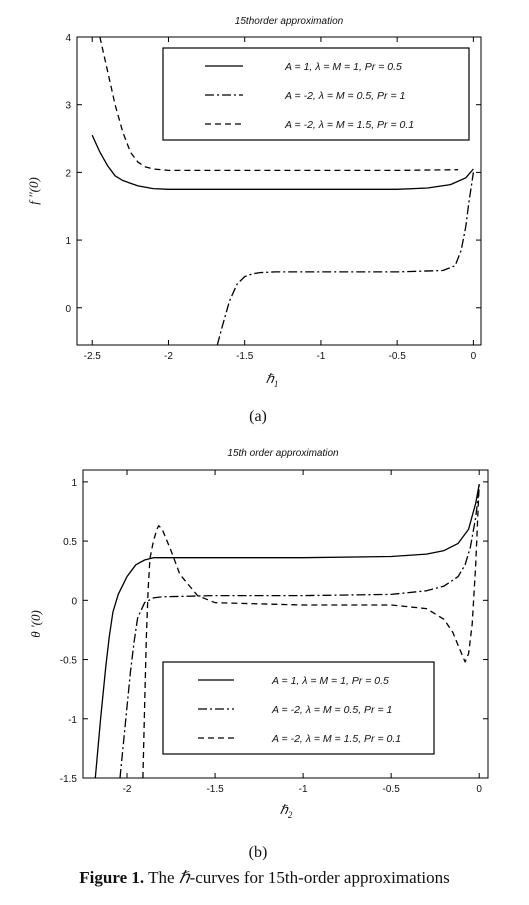 This screenshot has height=905, width=529. What do you see at coordinates (35, 624) in the screenshot?
I see `y-axis-label-b: θ '(0)` at bounding box center [35, 624].